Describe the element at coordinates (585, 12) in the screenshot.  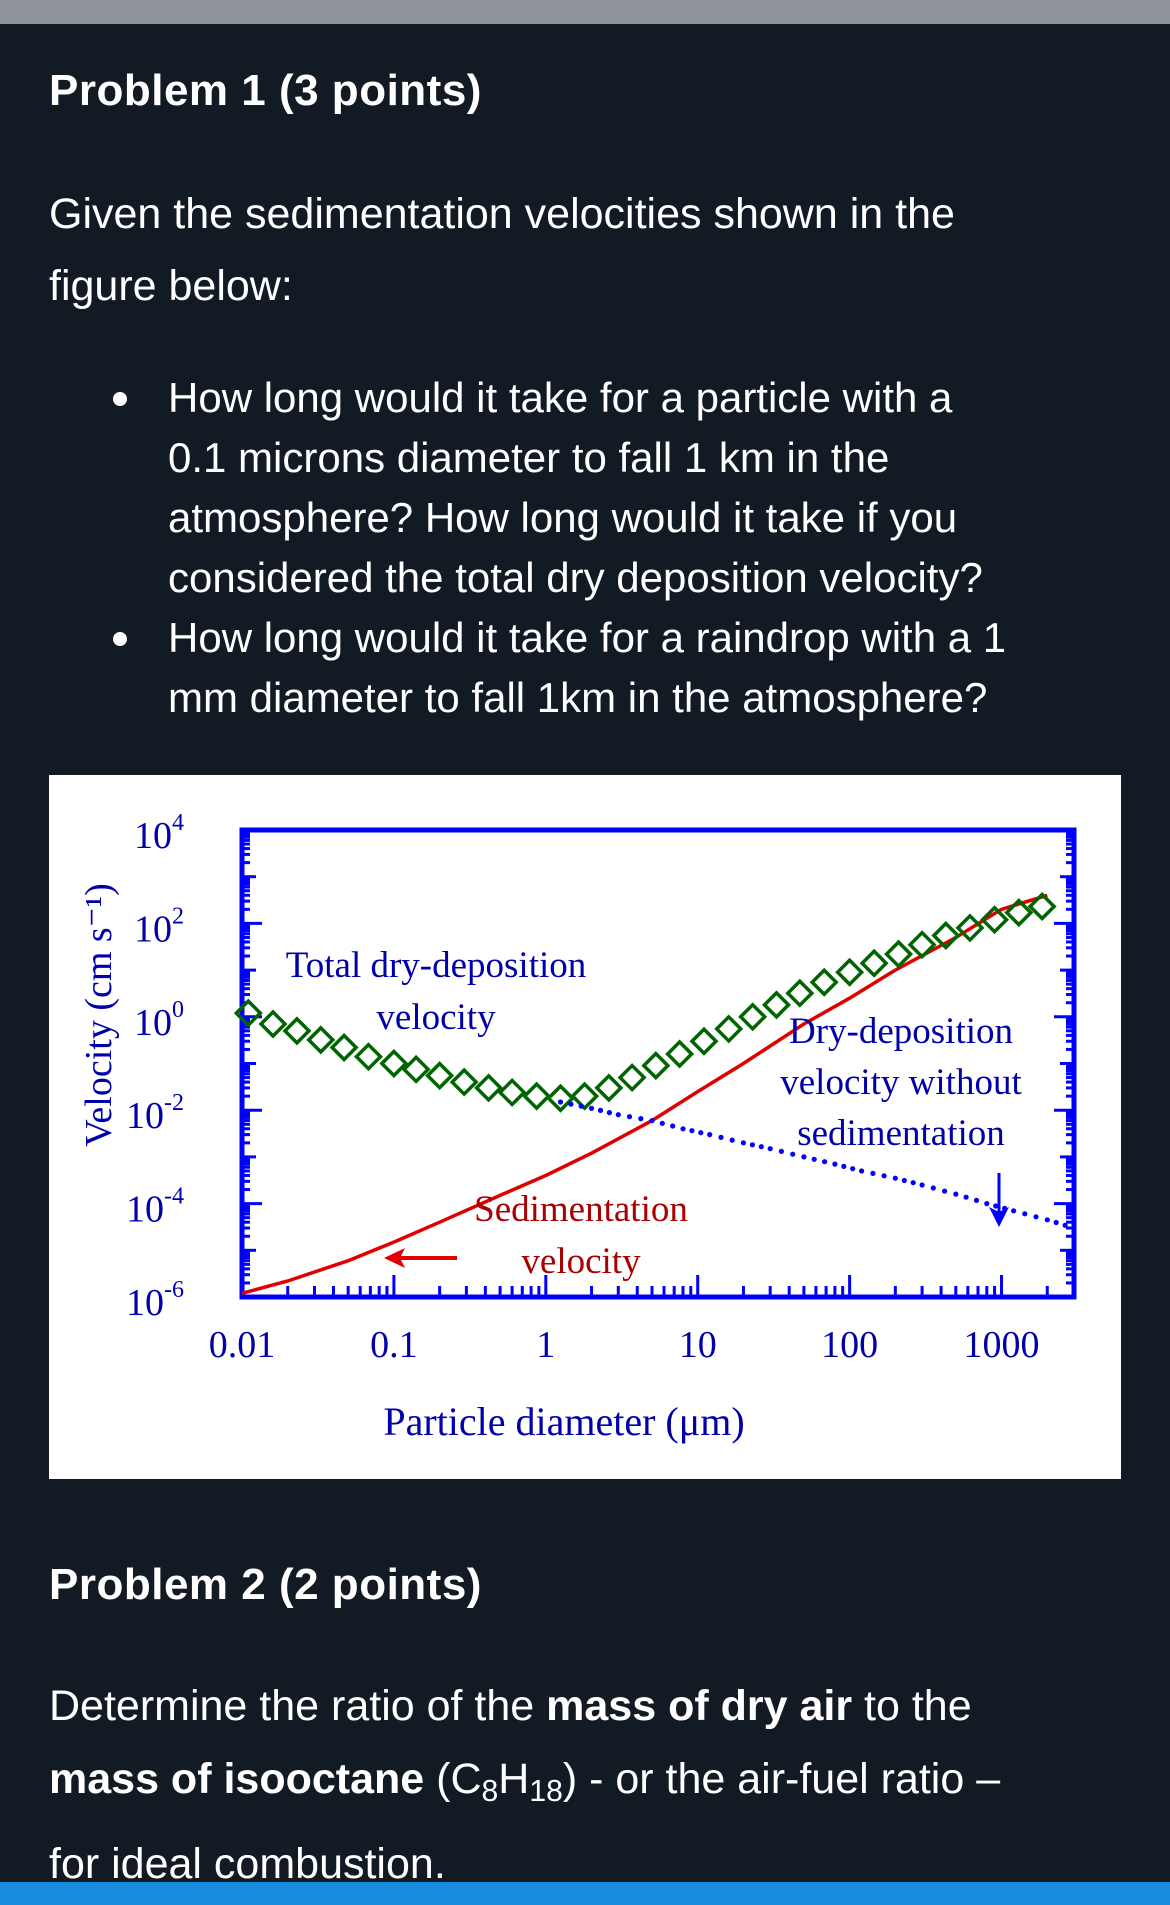
I see `top-scroll-edge` at that location.